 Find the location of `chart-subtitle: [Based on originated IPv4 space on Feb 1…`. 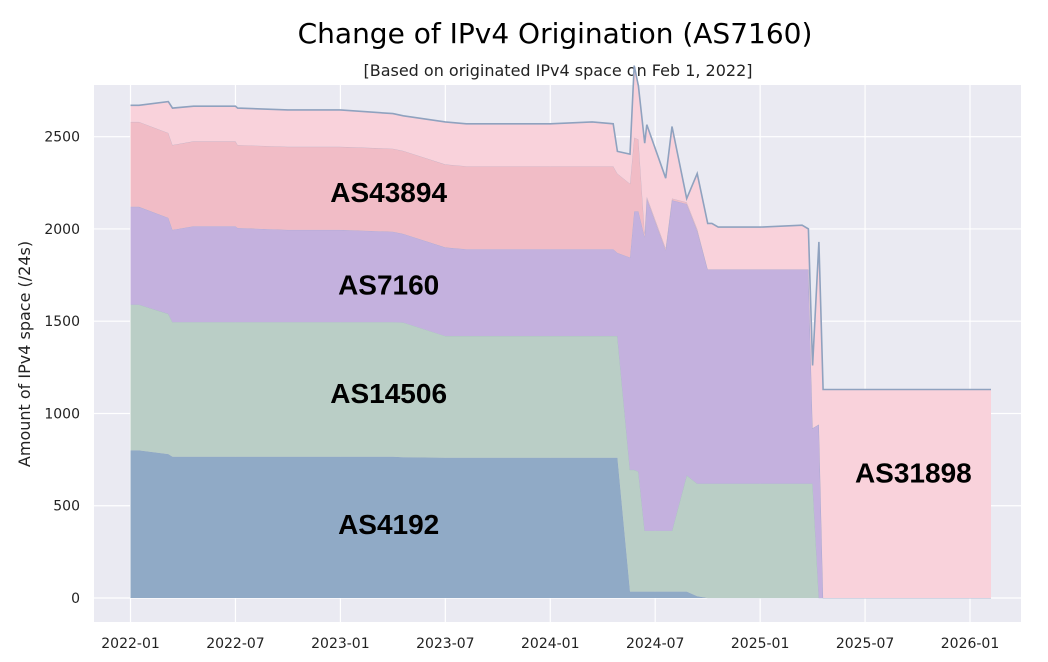

chart-subtitle: [Based on originated IPv4 space on Feb 1… is located at coordinates (557, 70).